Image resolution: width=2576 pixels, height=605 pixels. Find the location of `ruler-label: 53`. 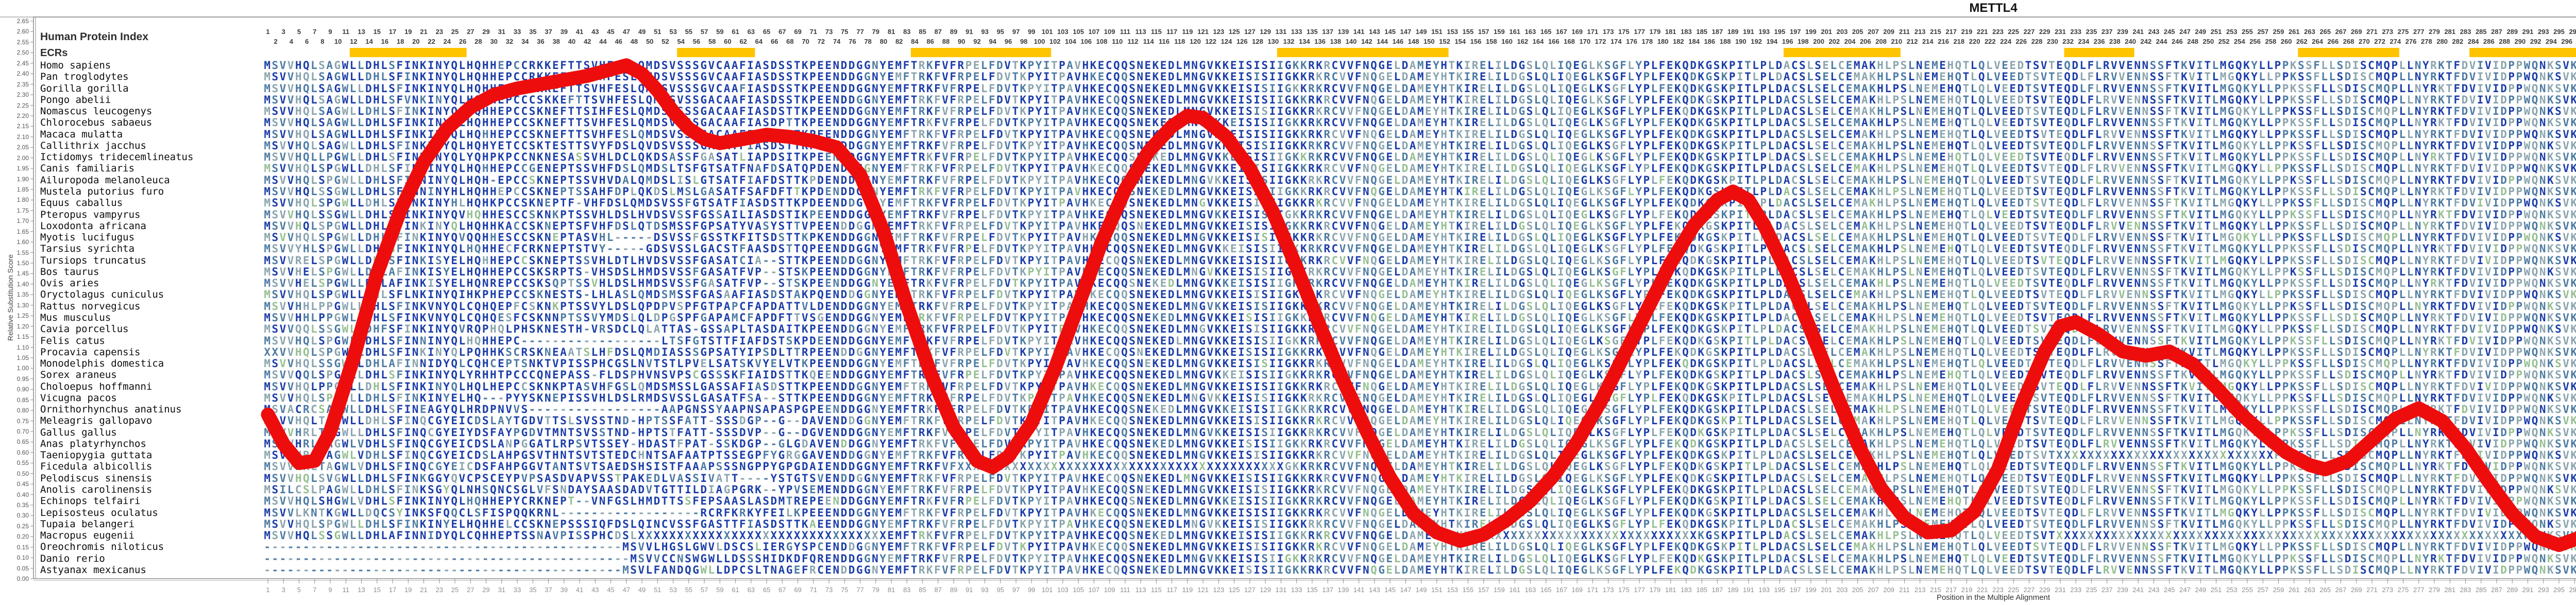

ruler-label: 53 is located at coordinates (672, 32).